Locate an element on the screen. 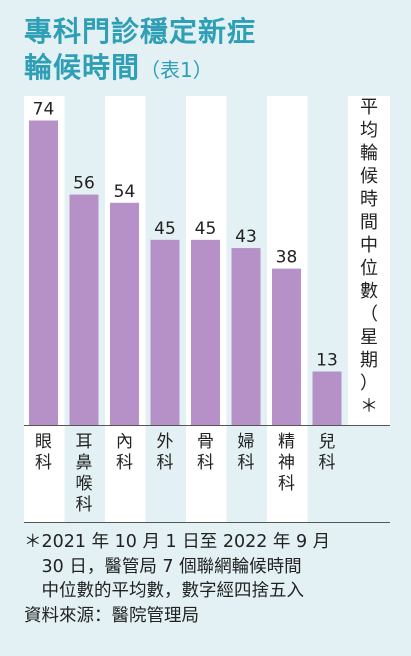 Image resolution: width=411 pixels, height=656 pixels. bar-value-label: 13 is located at coordinates (327, 361).